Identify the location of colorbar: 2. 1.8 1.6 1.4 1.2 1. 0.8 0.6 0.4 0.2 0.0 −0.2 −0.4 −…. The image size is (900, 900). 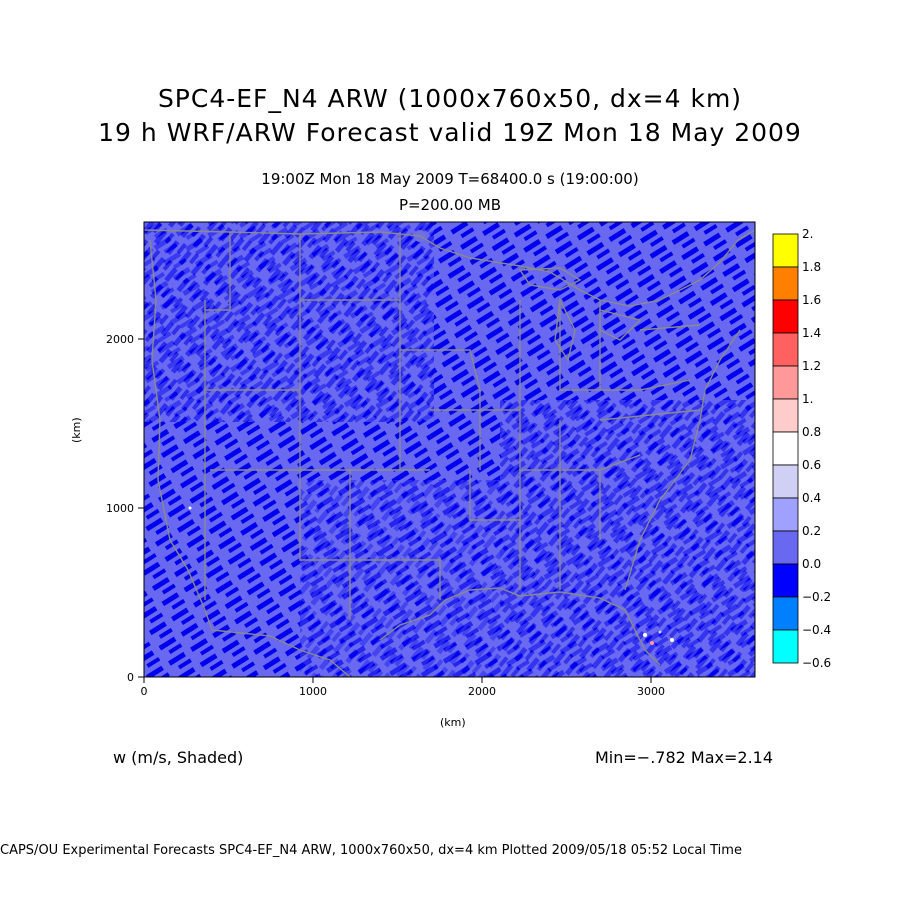
(801, 448).